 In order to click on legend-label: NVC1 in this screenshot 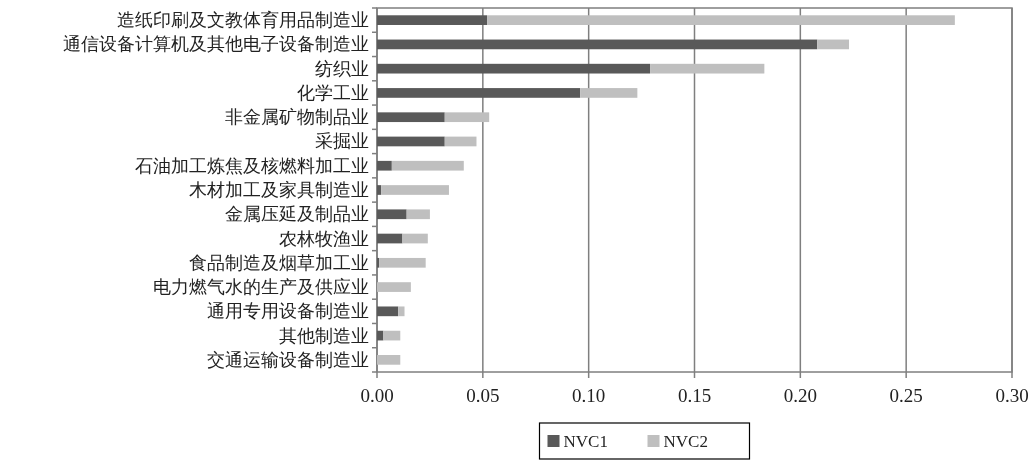, I will do `click(585, 441)`.